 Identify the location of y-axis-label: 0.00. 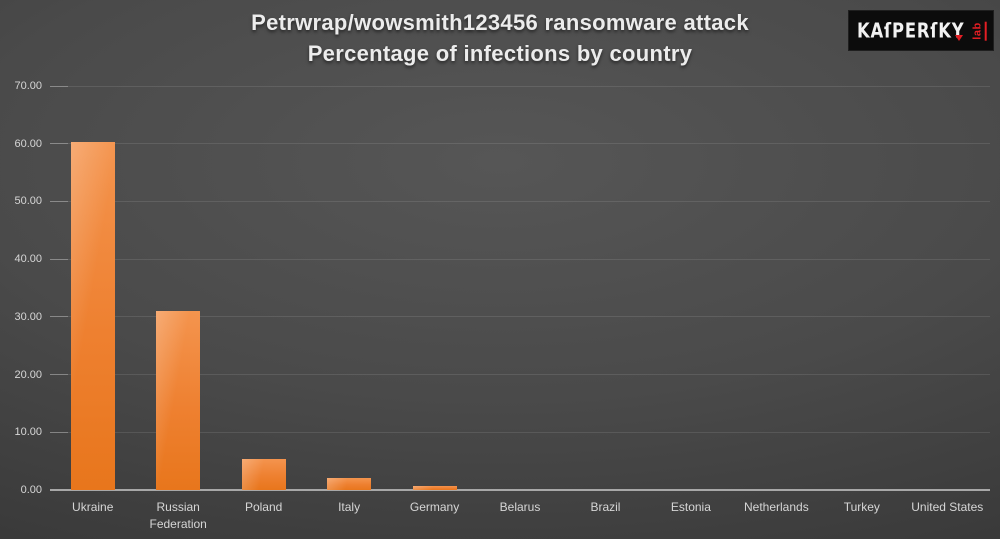
(31, 490).